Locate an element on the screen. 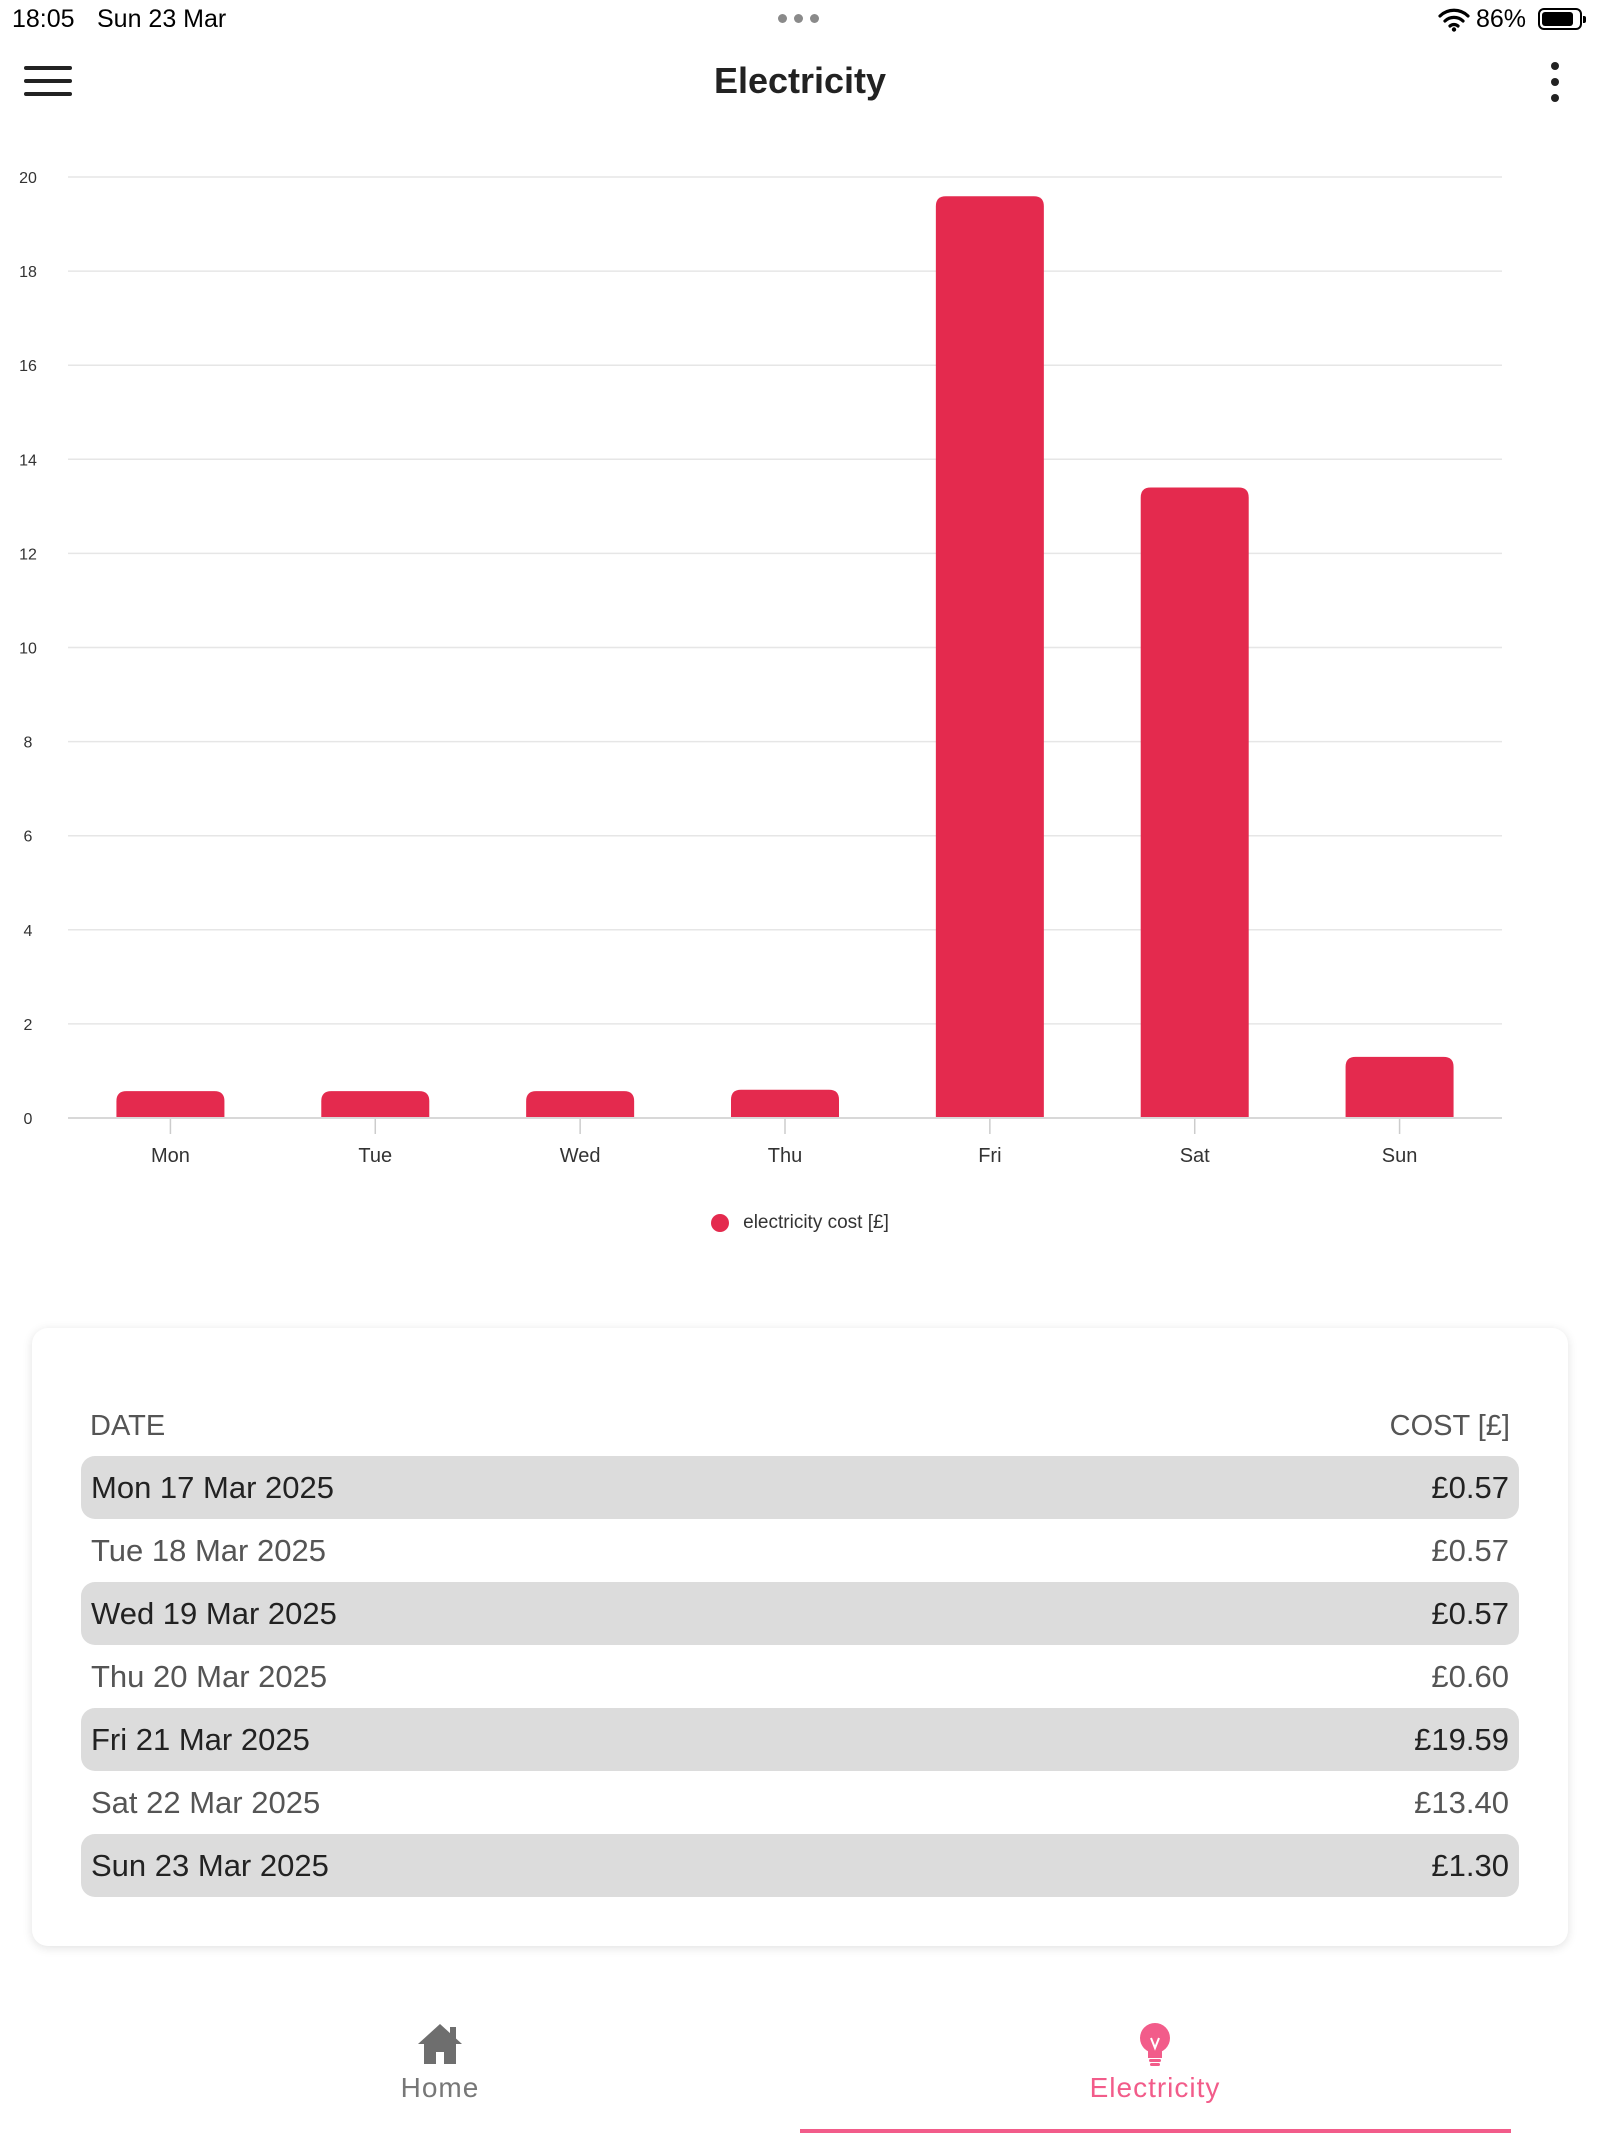 The image size is (1600, 2133). hamburger-menu-icon is located at coordinates (48, 84).